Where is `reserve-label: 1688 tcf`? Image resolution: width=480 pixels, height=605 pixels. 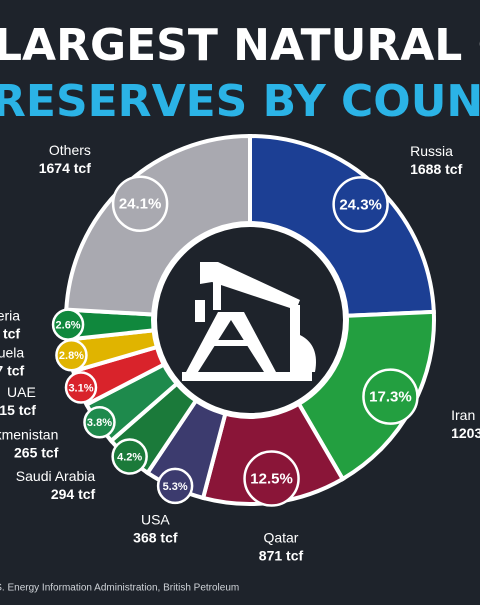
reserve-label: 1688 tcf is located at coordinates (436, 169).